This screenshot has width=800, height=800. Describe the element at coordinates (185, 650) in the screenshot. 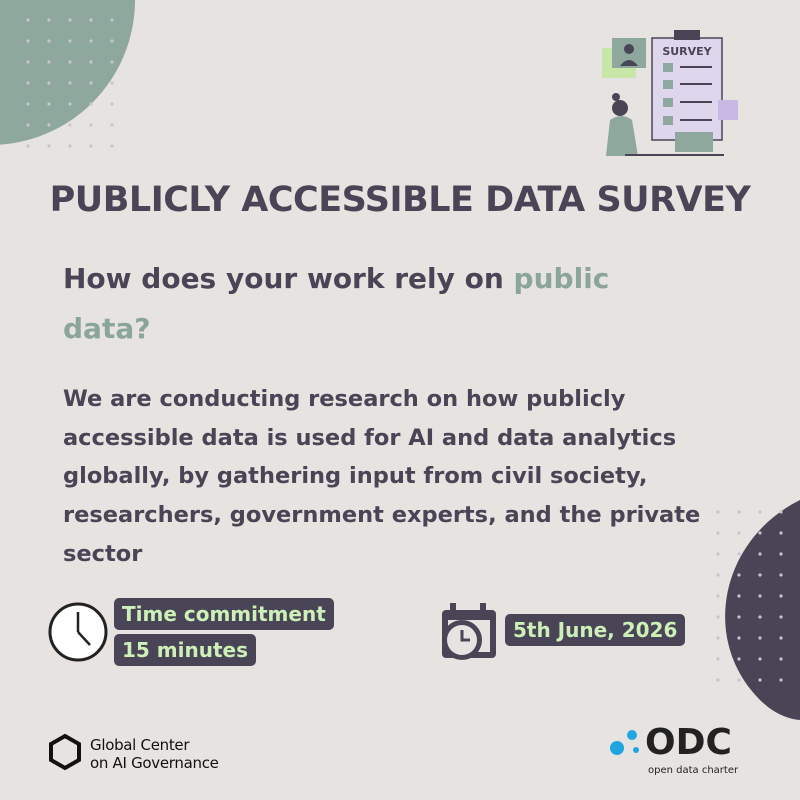

I see `time-value: 15 minutes` at that location.